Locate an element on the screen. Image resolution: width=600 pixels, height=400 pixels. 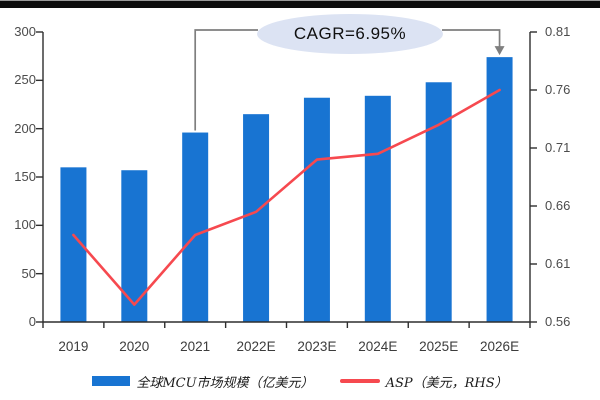
left-axis-tick-label: 150 is located at coordinates (25, 176).